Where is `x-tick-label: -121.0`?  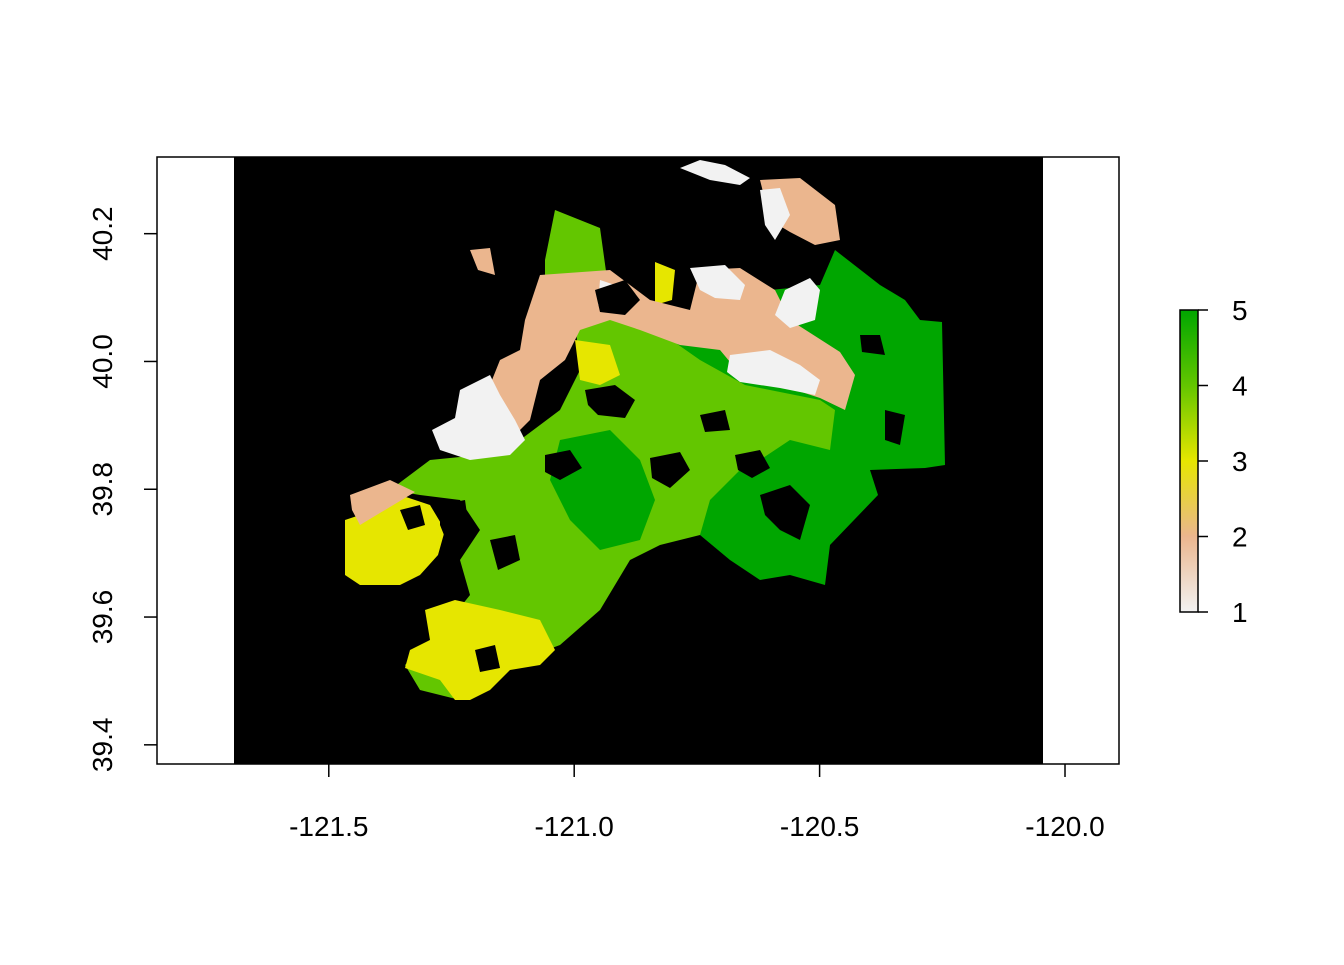 x-tick-label: -121.0 is located at coordinates (573, 826).